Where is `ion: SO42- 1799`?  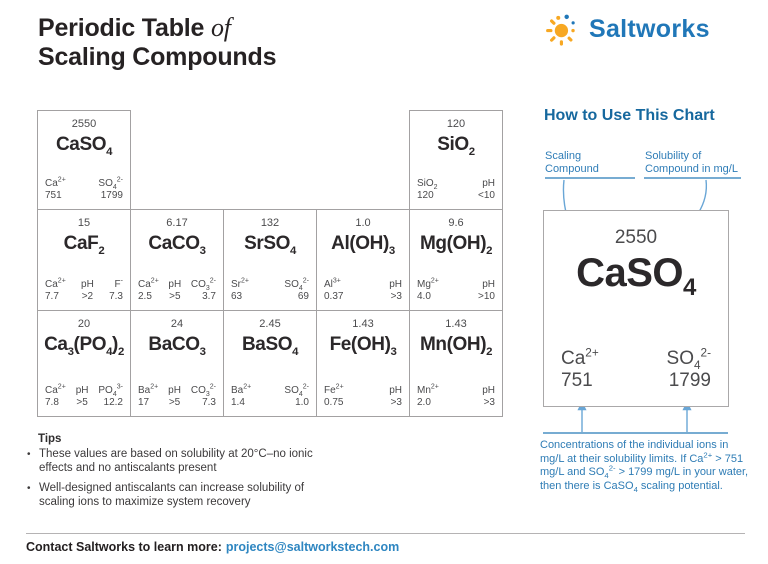
ion: SO42- 1799 is located at coordinates (689, 369).